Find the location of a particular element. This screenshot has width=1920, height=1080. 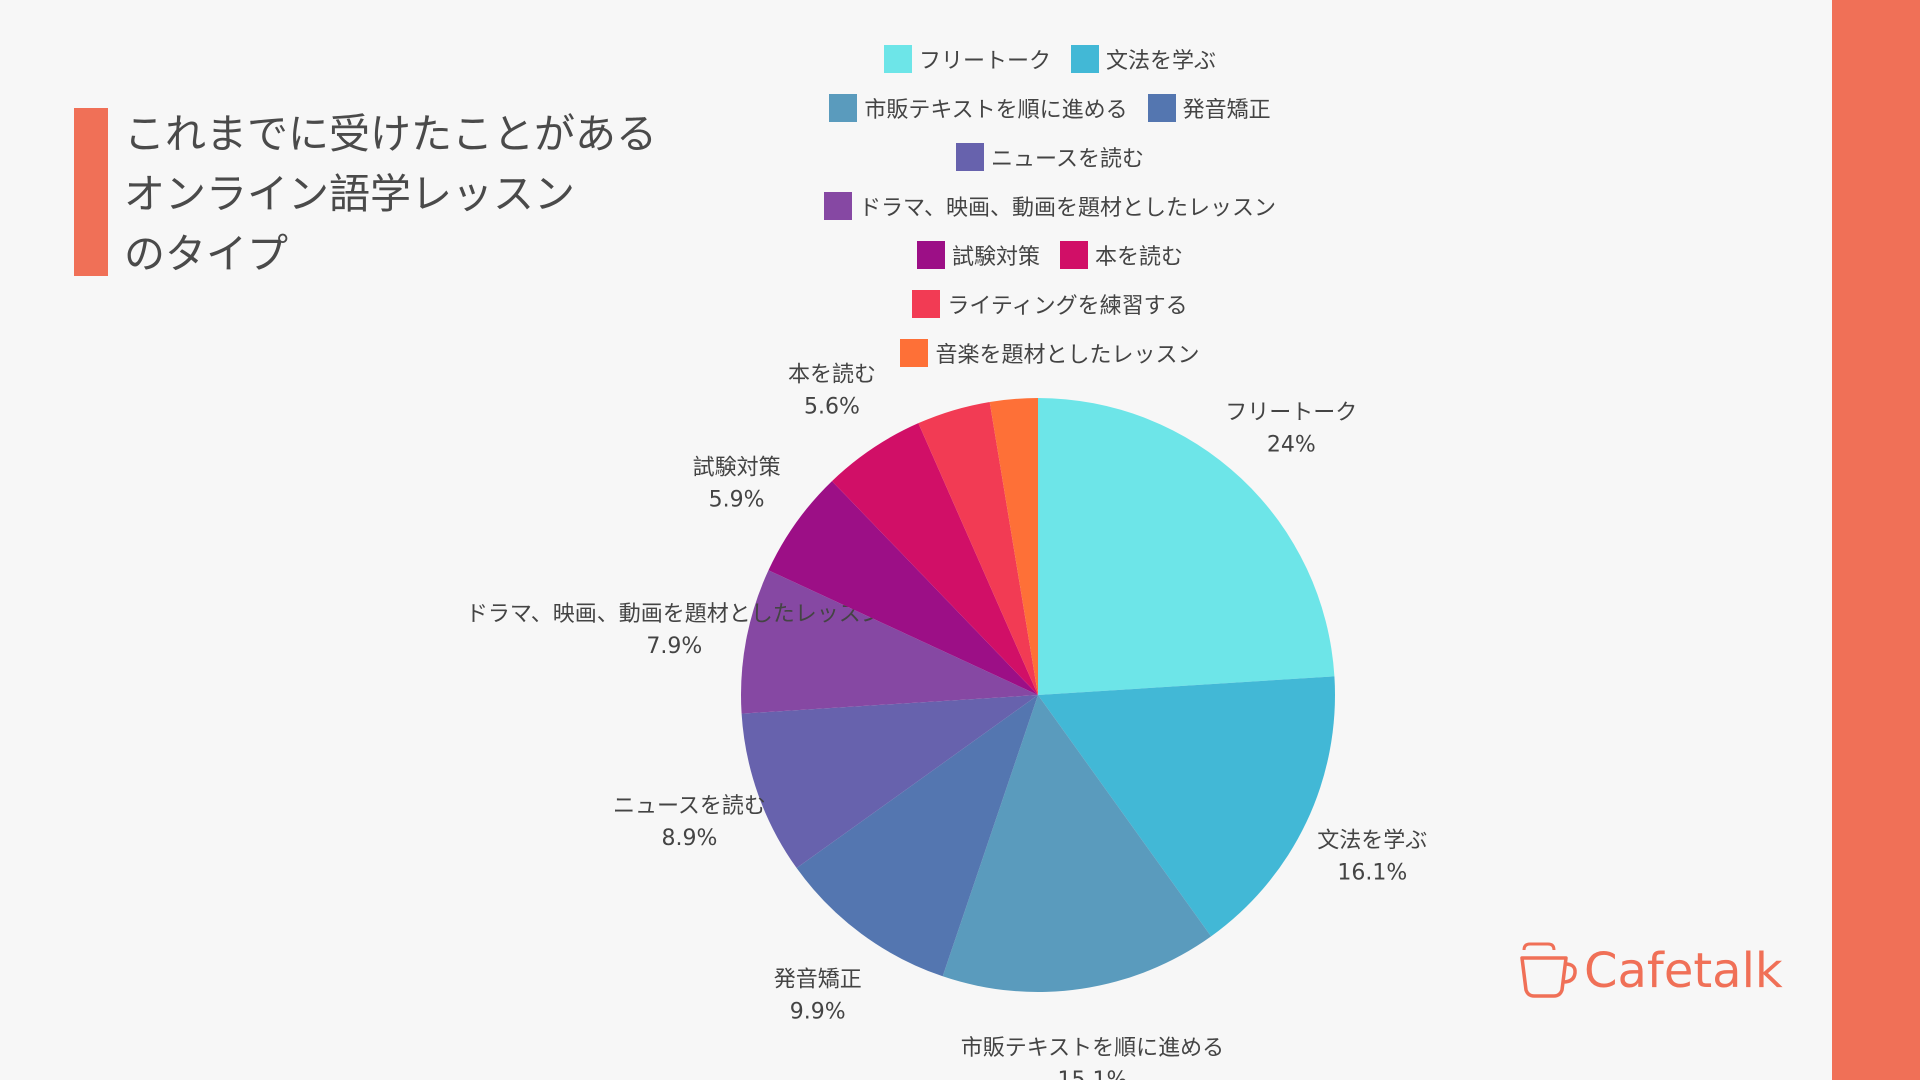

legend-label: 市販テキストを順に進める is located at coordinates (996, 110).